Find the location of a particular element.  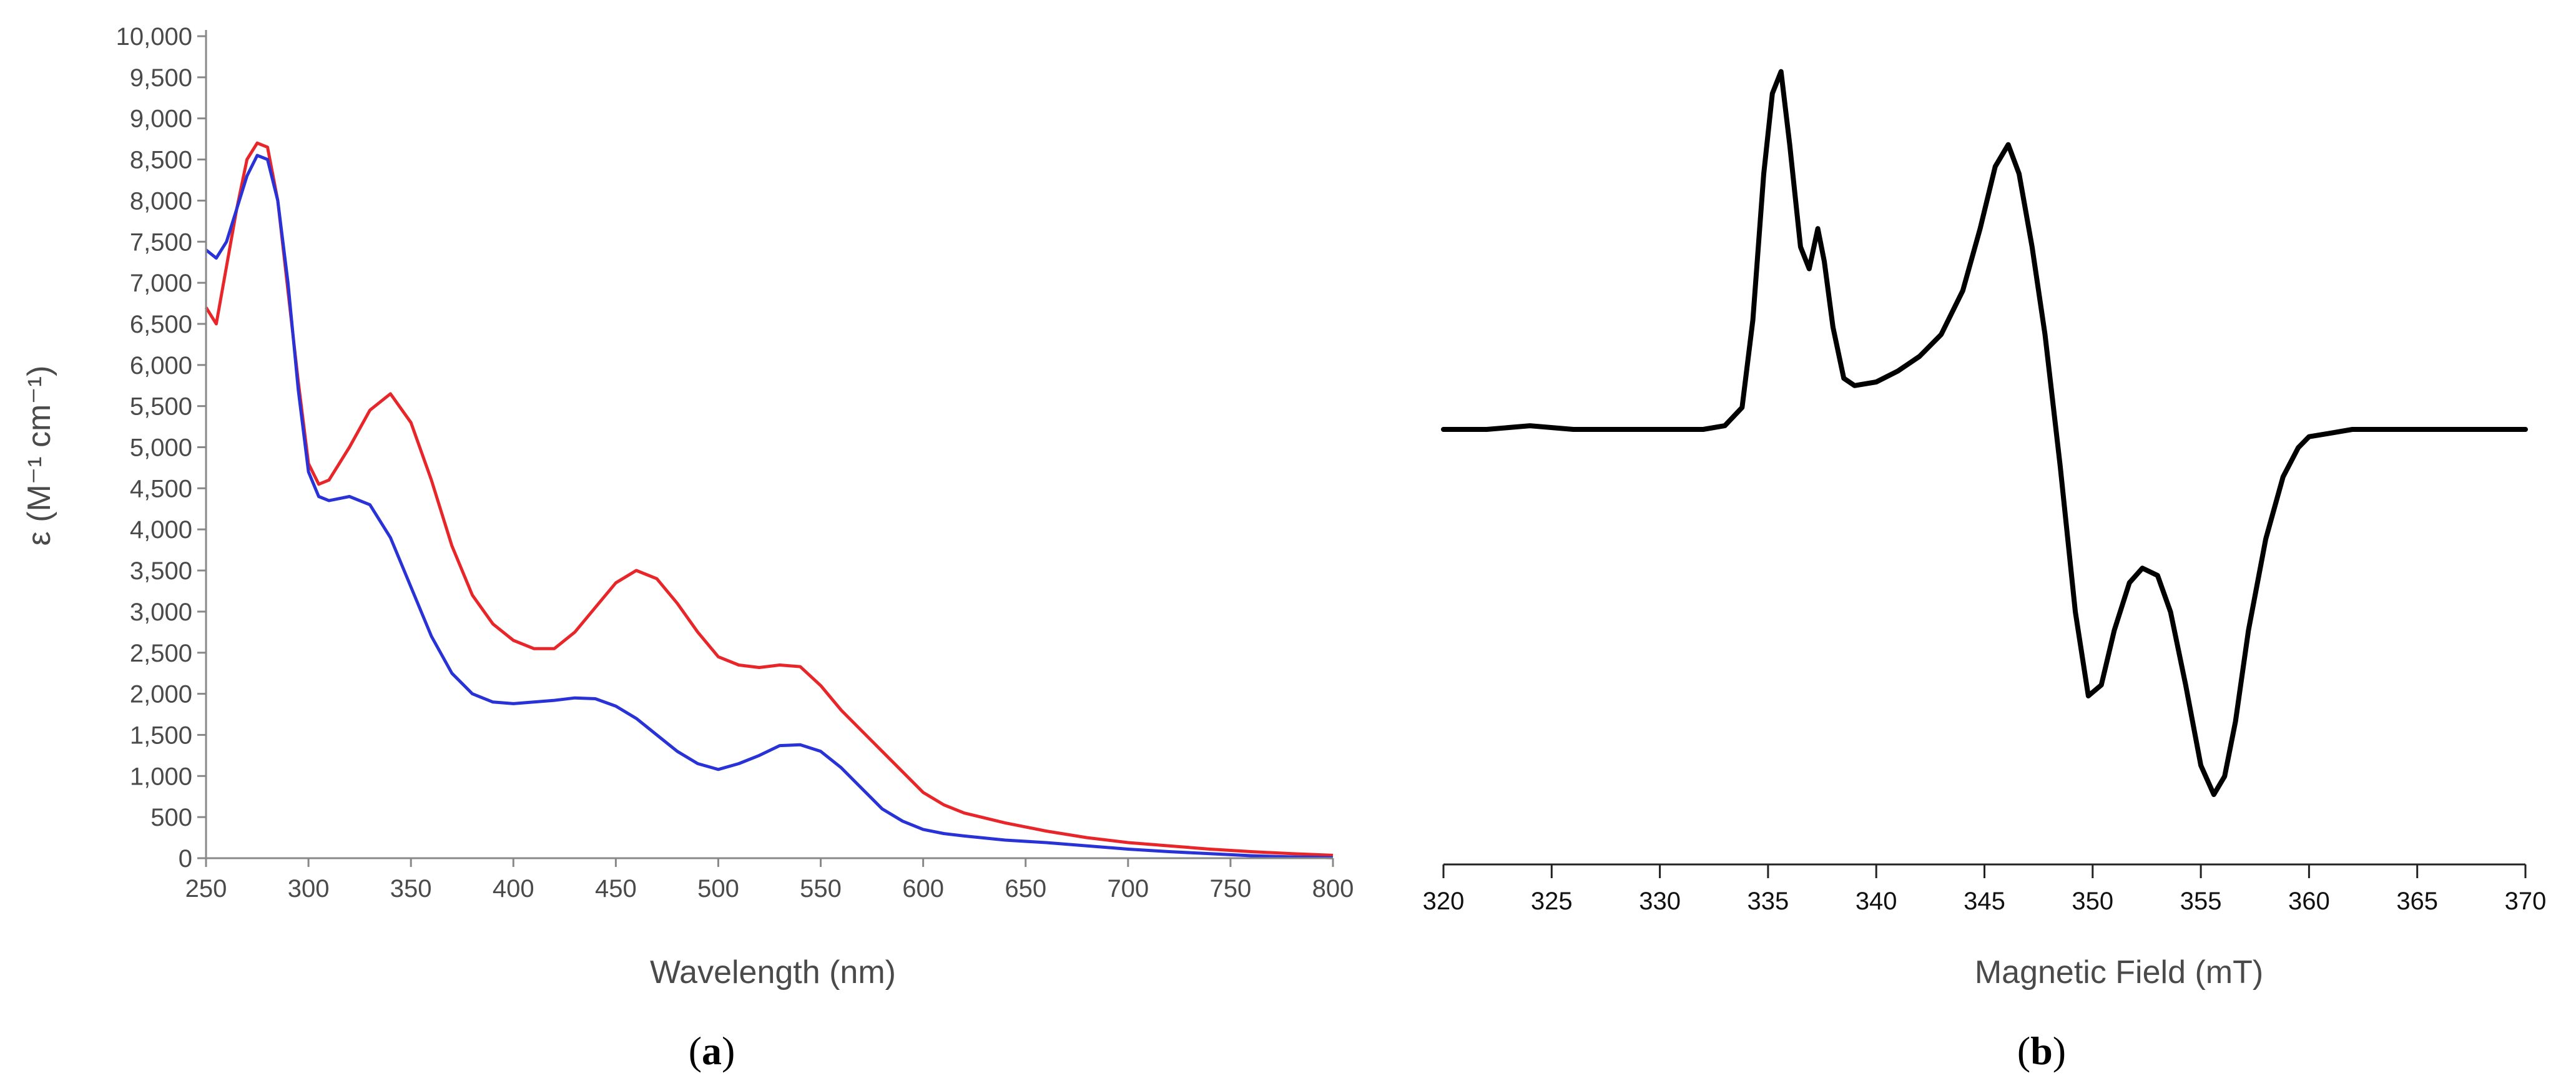

panel-b-axes: 320 325 330 335 340 345 350 355 360 365 370 is located at coordinates (1985, 889).